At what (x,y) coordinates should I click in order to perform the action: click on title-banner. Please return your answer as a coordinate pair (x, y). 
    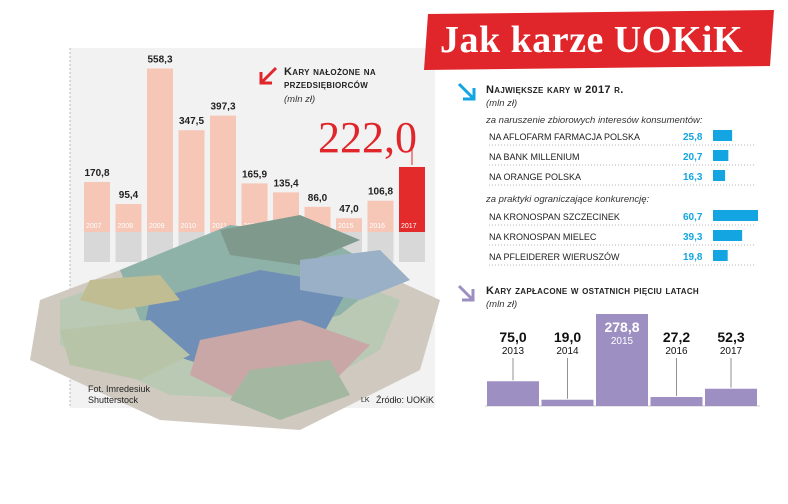
    Looking at the image, I should click on (599, 40).